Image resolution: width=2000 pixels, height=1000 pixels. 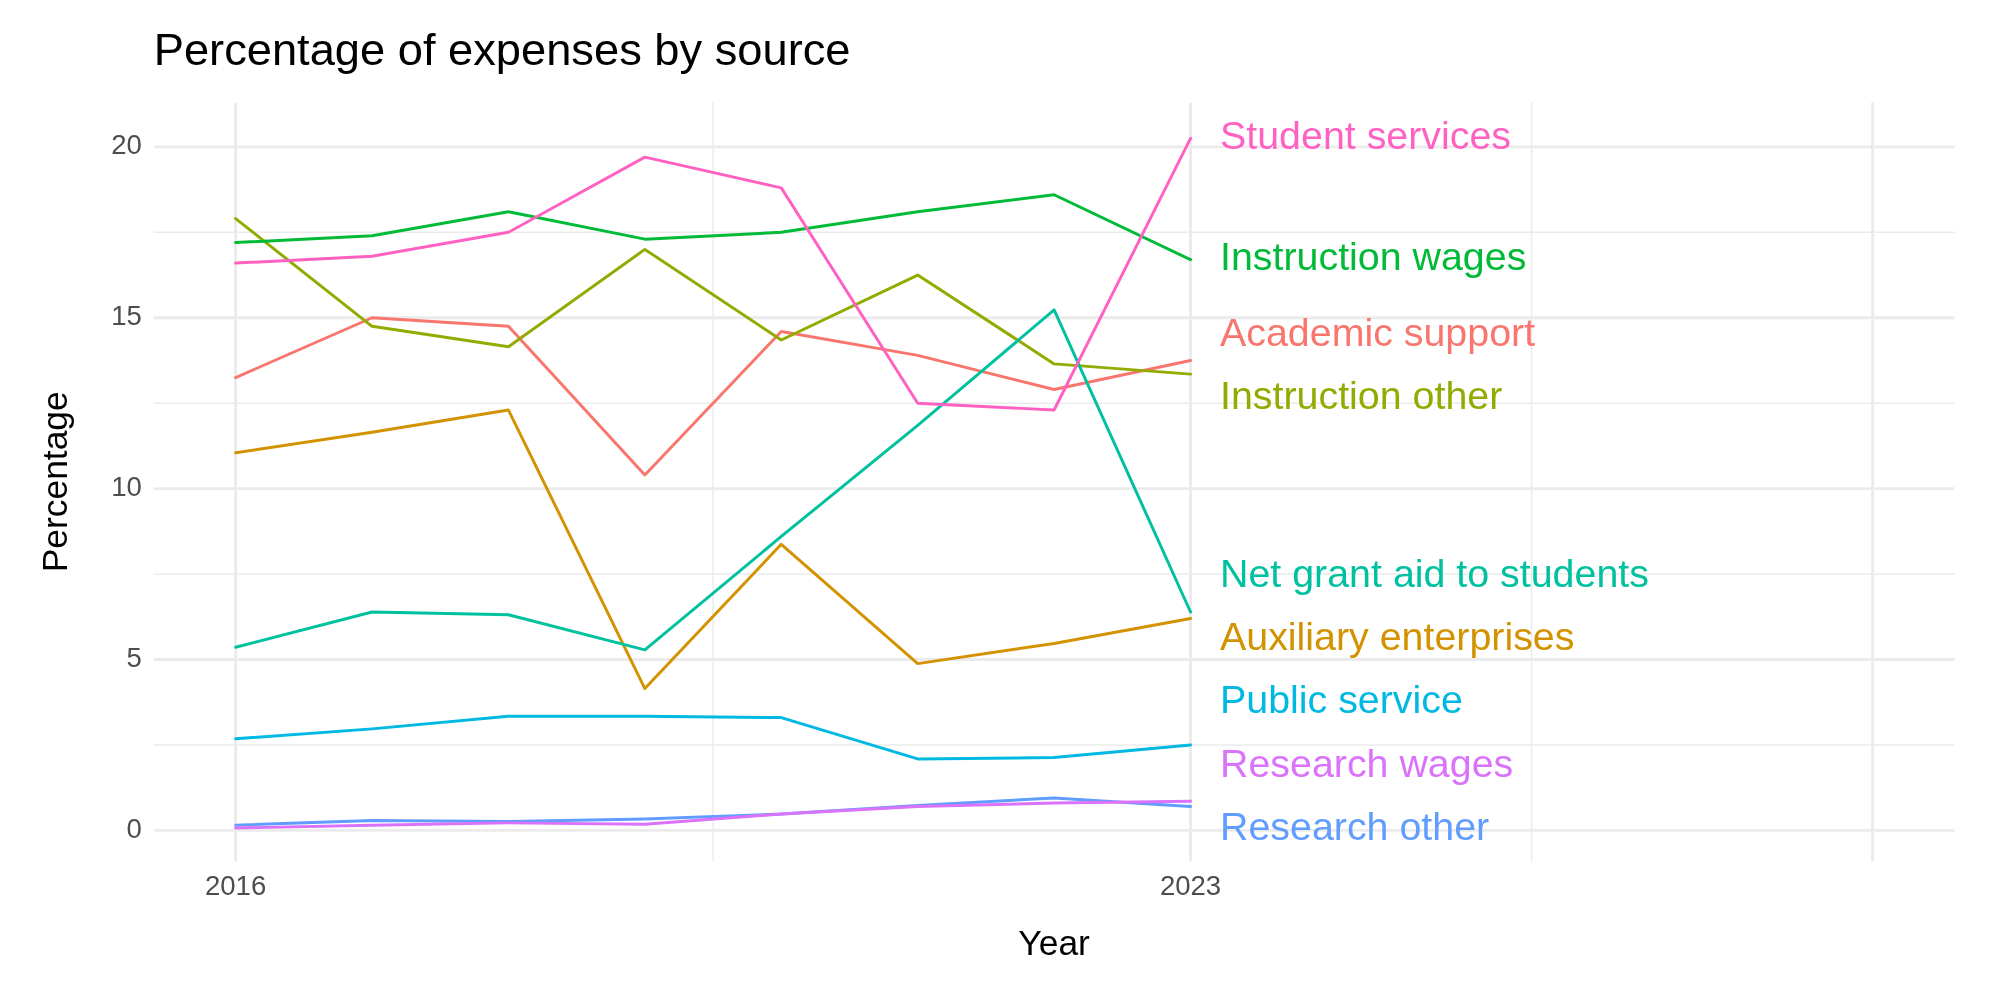 What do you see at coordinates (134, 657) in the screenshot?
I see `y-tick-label: 5` at bounding box center [134, 657].